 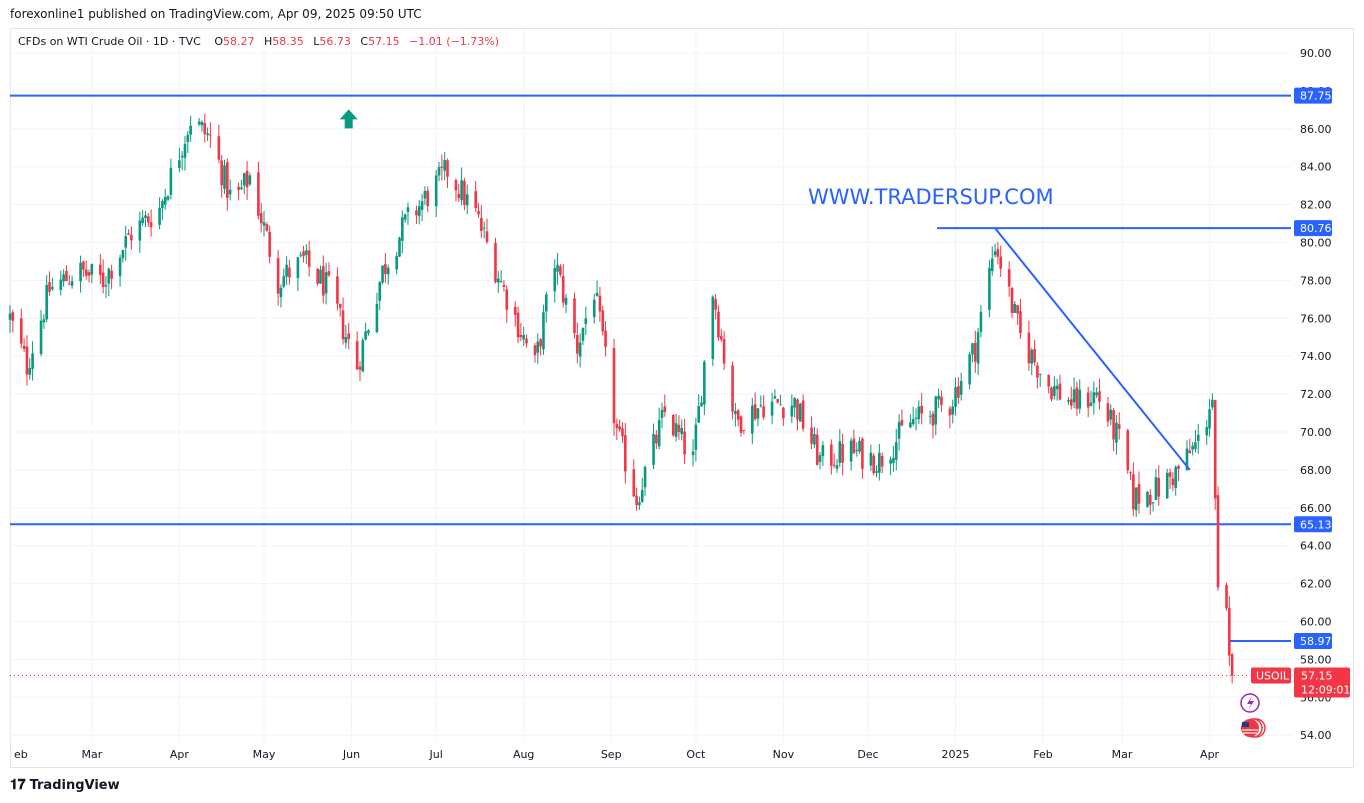 What do you see at coordinates (1316, 394) in the screenshot?
I see `y-tick-label: 72.00` at bounding box center [1316, 394].